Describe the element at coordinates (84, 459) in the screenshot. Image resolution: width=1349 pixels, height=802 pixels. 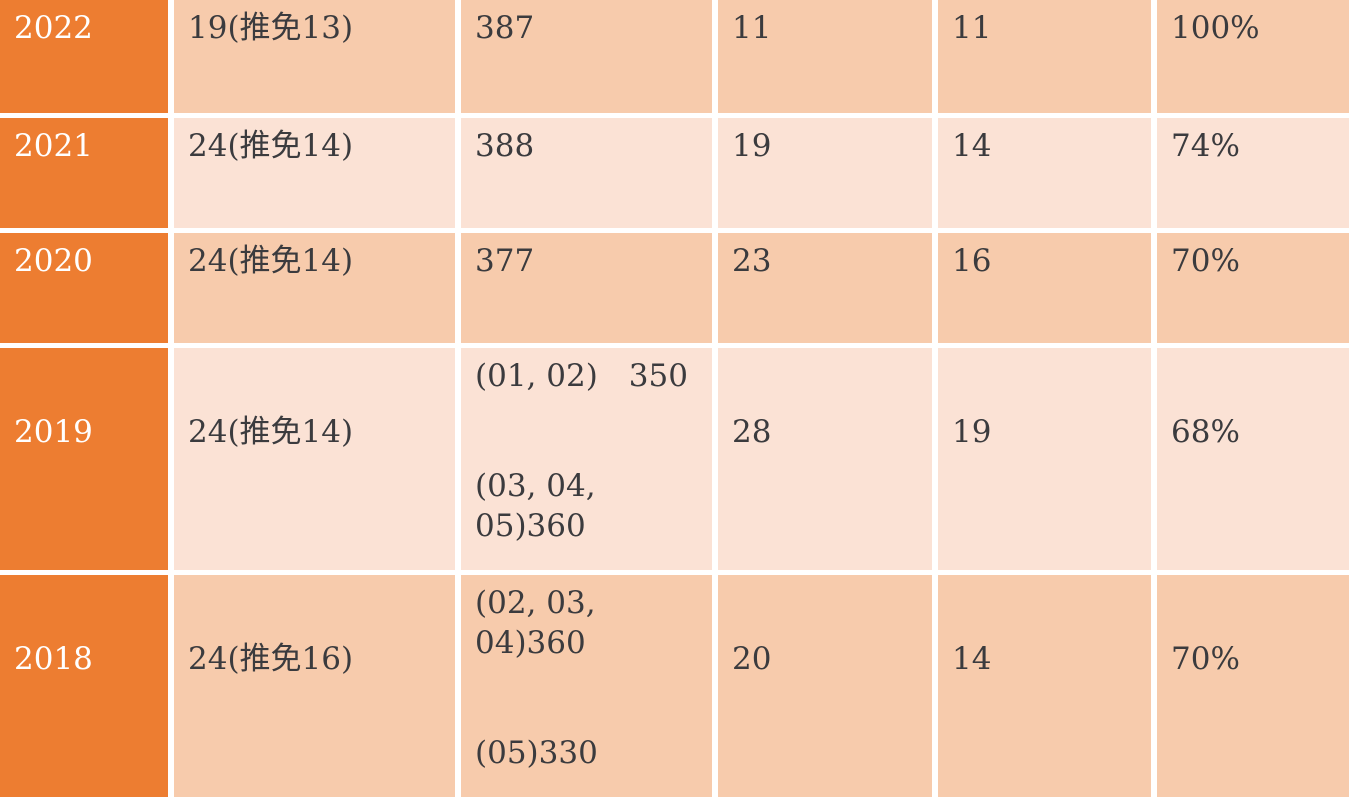
I see `year-cell: 2019` at that location.